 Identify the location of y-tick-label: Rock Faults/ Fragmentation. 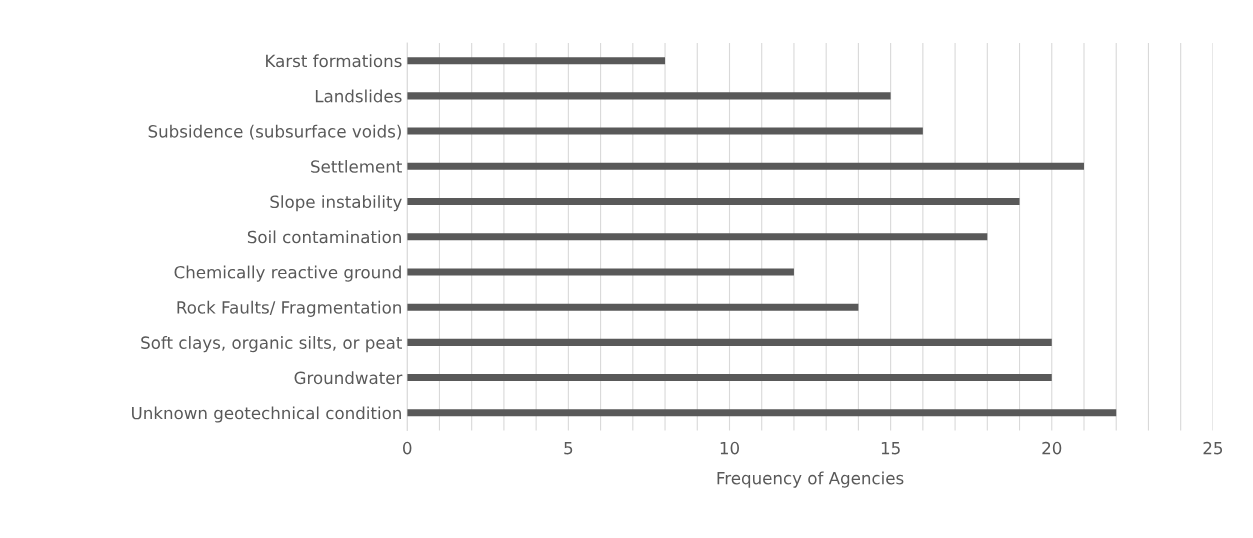
(289, 308).